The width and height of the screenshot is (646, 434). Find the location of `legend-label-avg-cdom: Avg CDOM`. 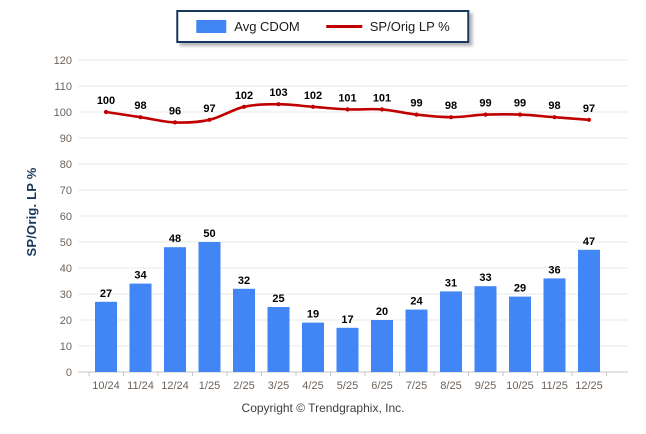

legend-label-avg-cdom: Avg CDOM is located at coordinates (267, 26).